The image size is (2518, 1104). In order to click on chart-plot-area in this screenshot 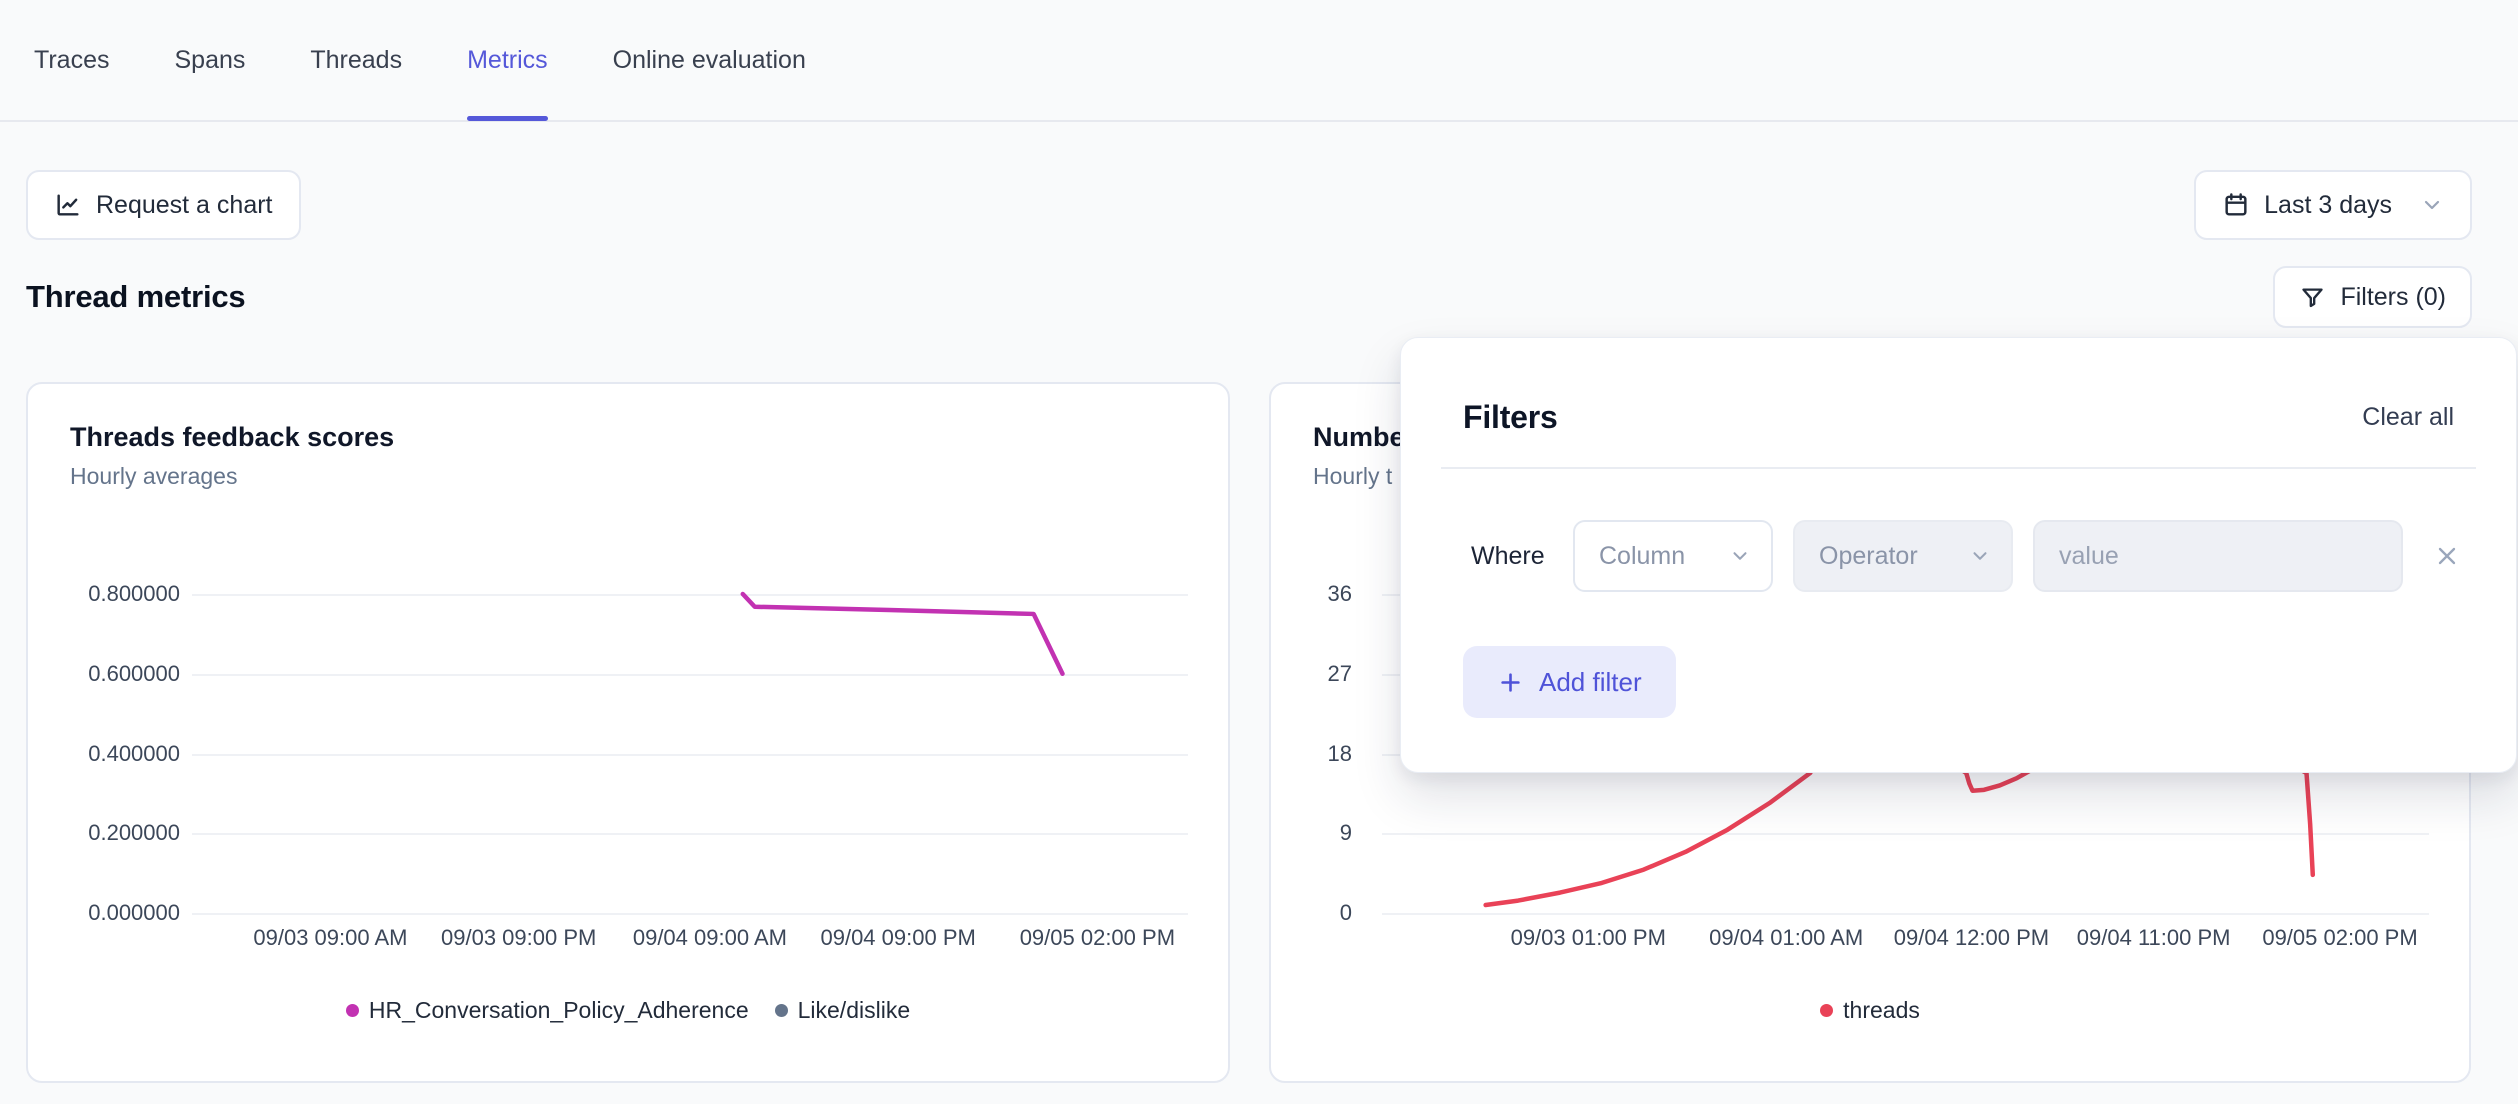, I will do `click(690, 754)`.